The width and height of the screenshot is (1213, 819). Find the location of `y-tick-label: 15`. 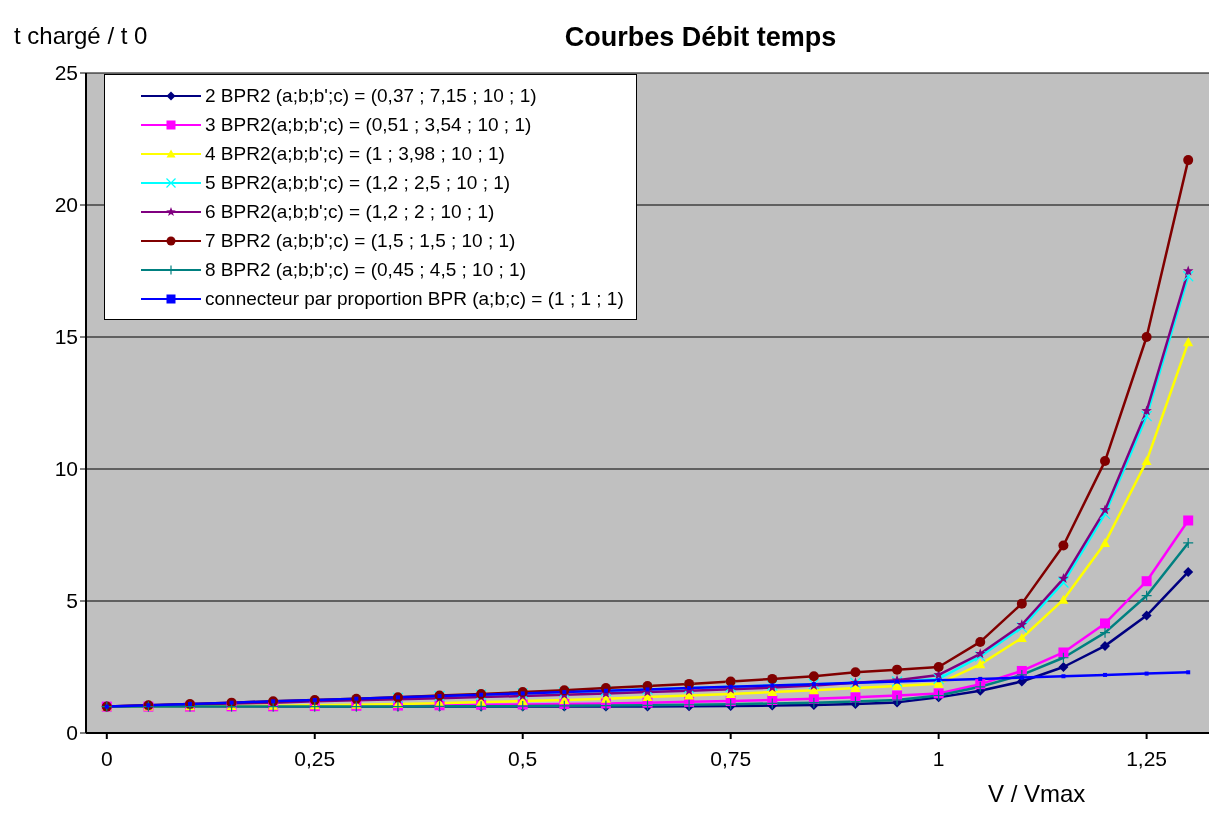

y-tick-label: 15 is located at coordinates (66, 337).